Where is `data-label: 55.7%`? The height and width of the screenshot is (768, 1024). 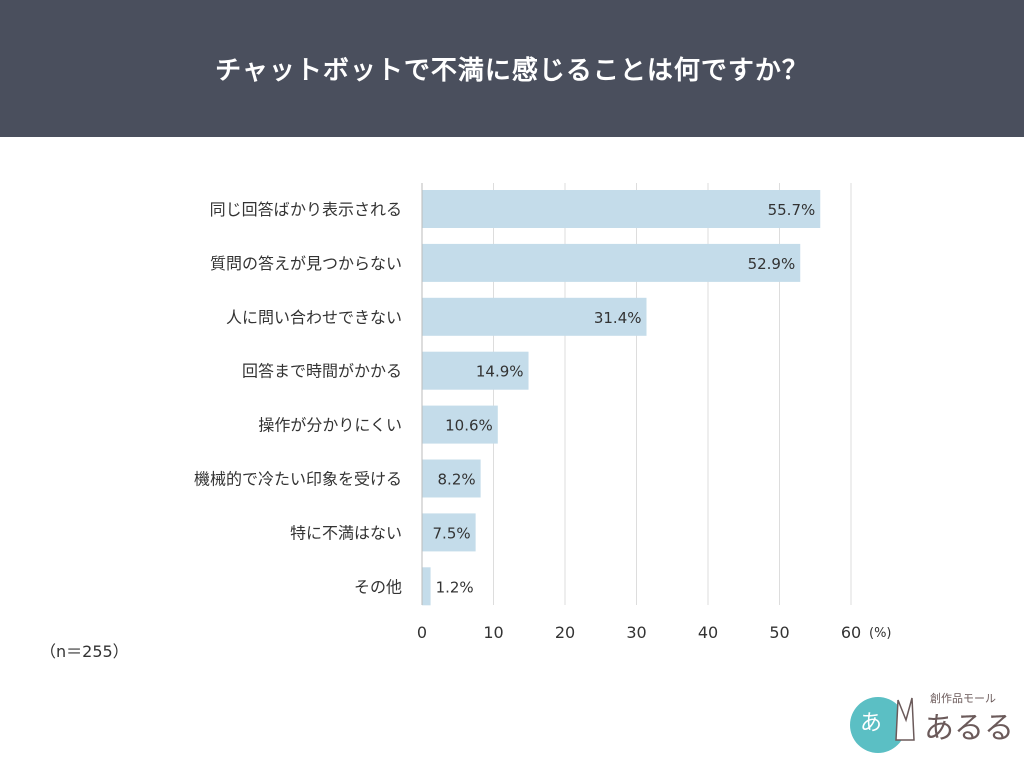 data-label: 55.7% is located at coordinates (792, 210).